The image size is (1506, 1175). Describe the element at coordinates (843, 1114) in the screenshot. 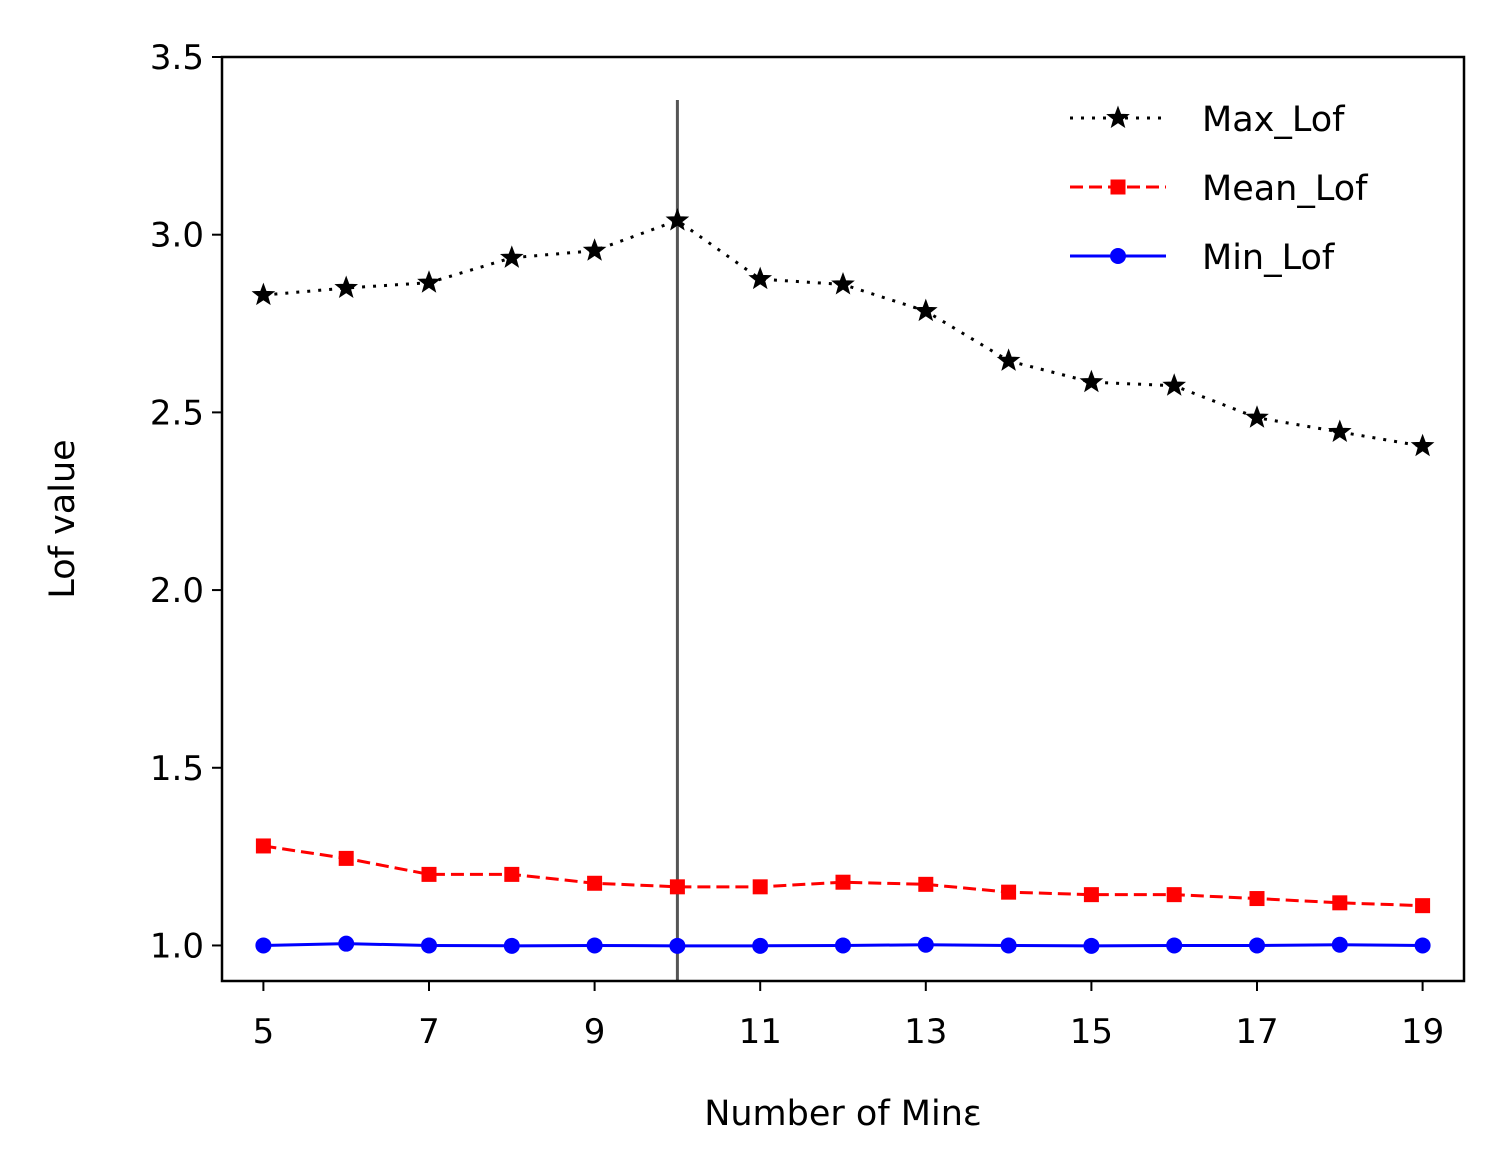

I see `x-axis-label: Number of Minε` at that location.